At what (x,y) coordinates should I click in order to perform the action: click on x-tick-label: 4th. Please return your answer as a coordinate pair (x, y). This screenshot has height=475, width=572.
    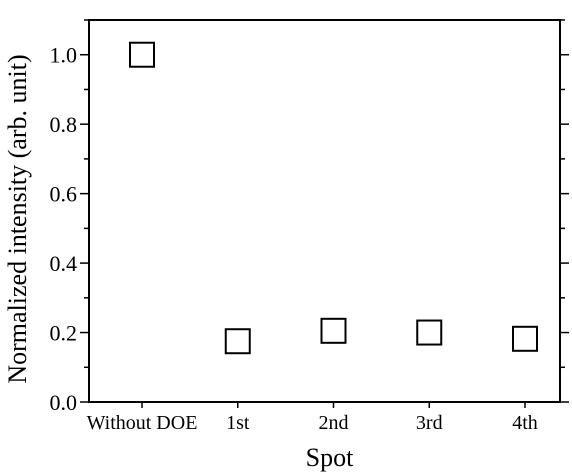
    Looking at the image, I should click on (525, 423).